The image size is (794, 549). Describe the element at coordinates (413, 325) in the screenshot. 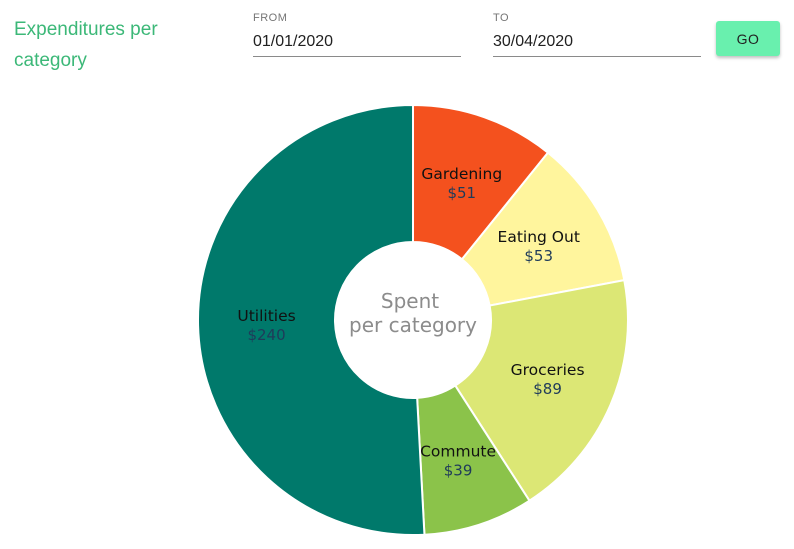

I see `center-label-line2: per category` at that location.